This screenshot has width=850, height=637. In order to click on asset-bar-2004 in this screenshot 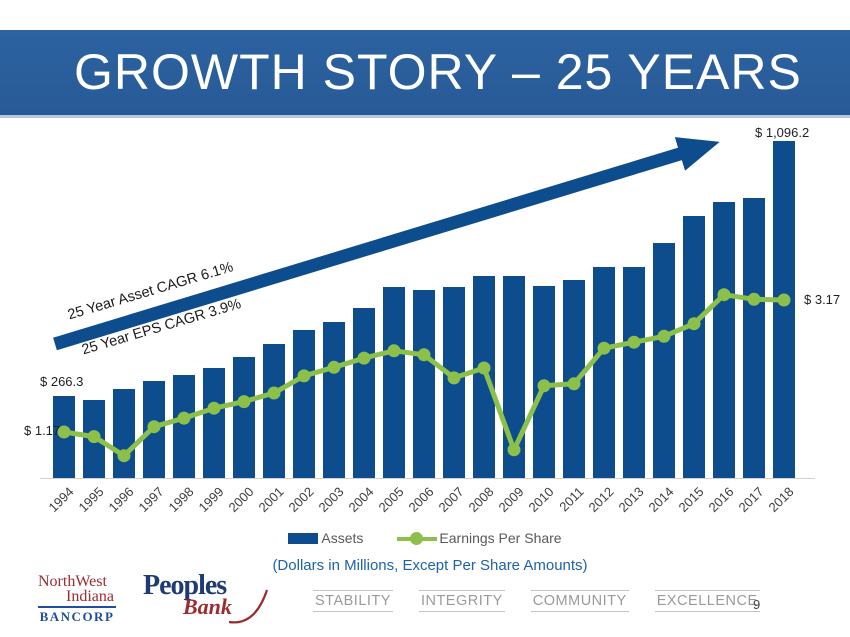, I will do `click(364, 393)`.